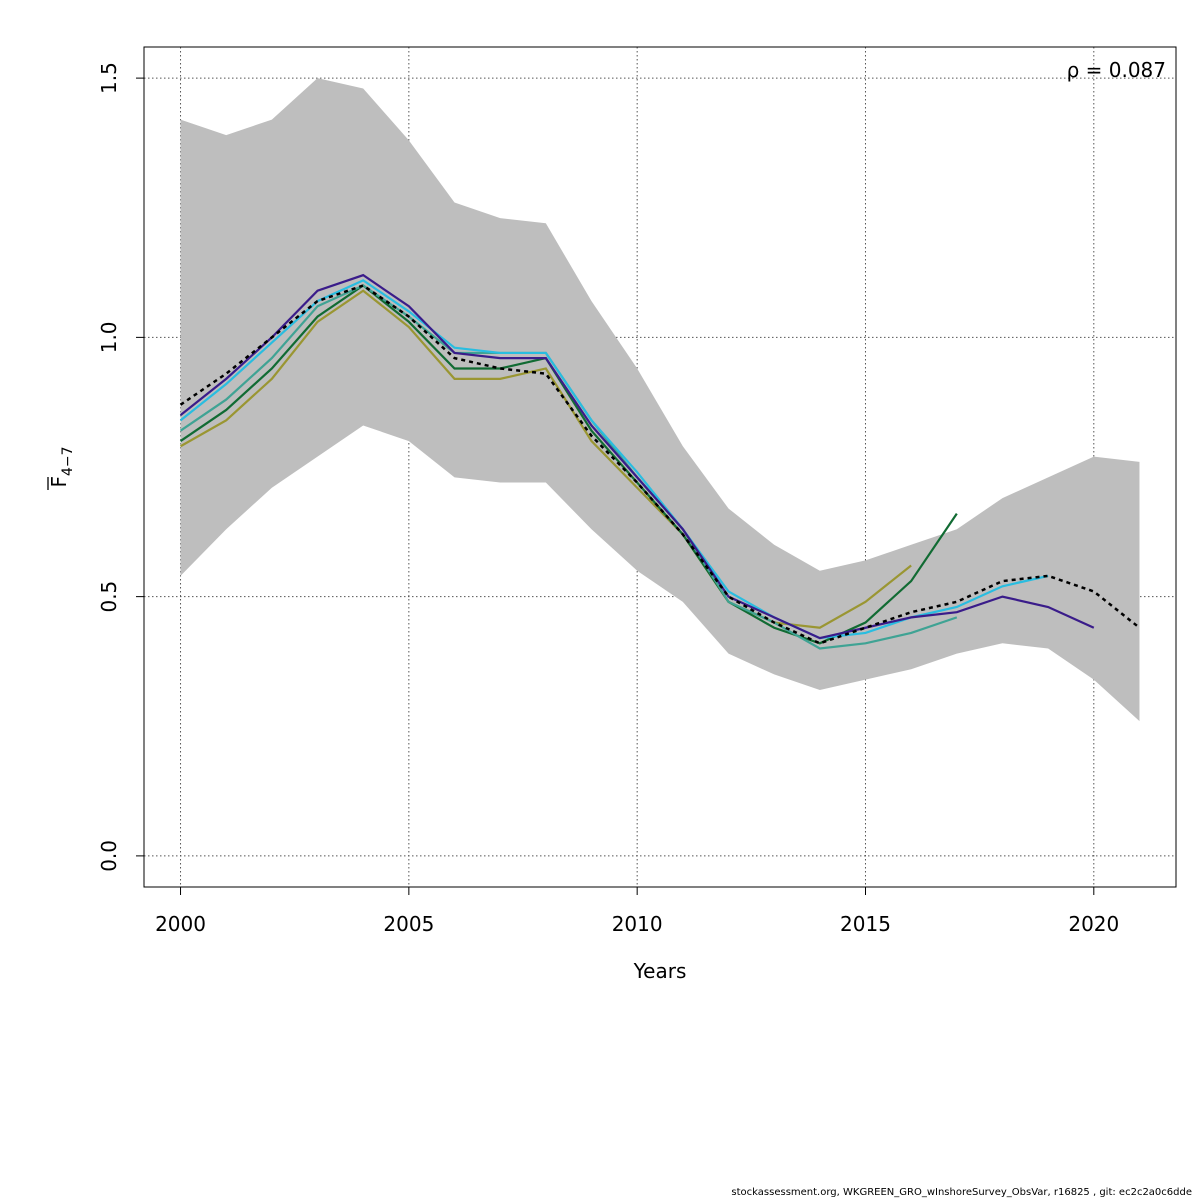 This screenshot has width=1200, height=1200. I want to click on x-tick-label: 2005, so click(408, 924).